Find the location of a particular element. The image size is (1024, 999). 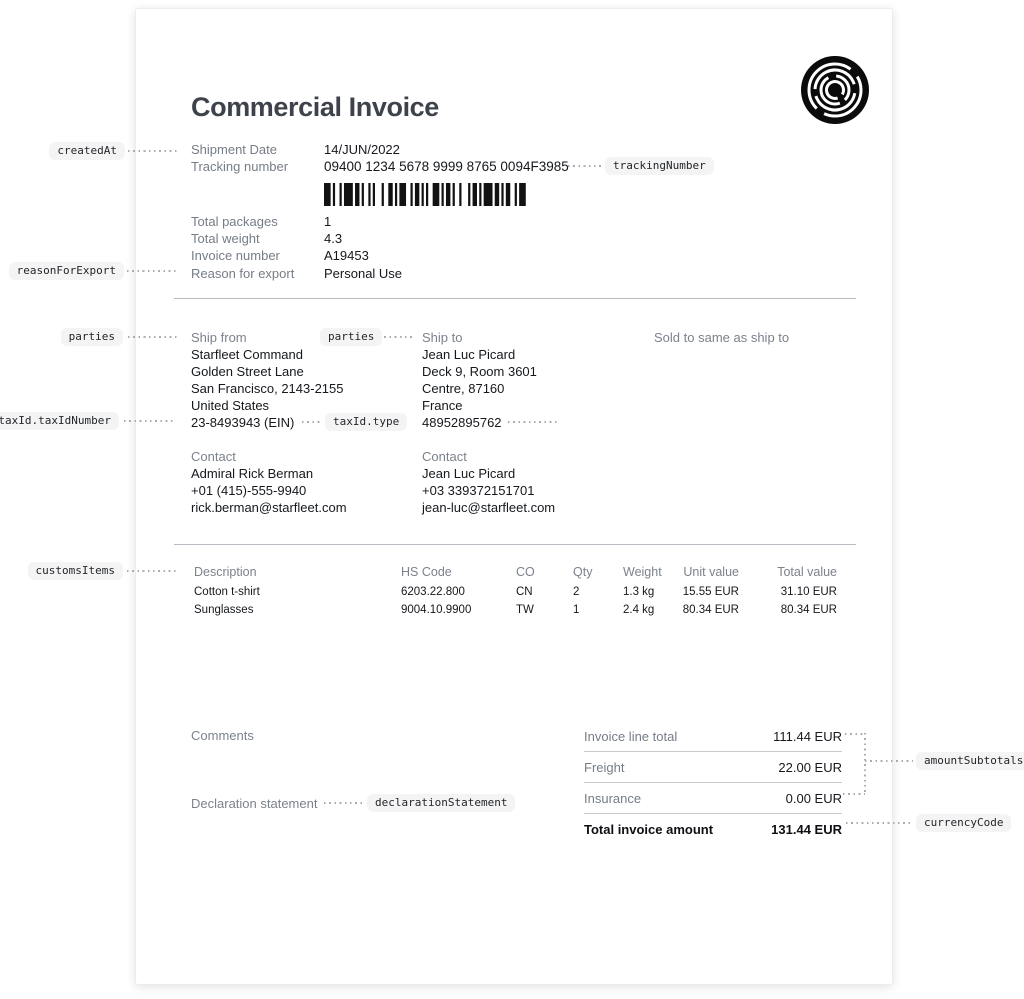

freight-value: 22.00 EUR is located at coordinates (810, 767).